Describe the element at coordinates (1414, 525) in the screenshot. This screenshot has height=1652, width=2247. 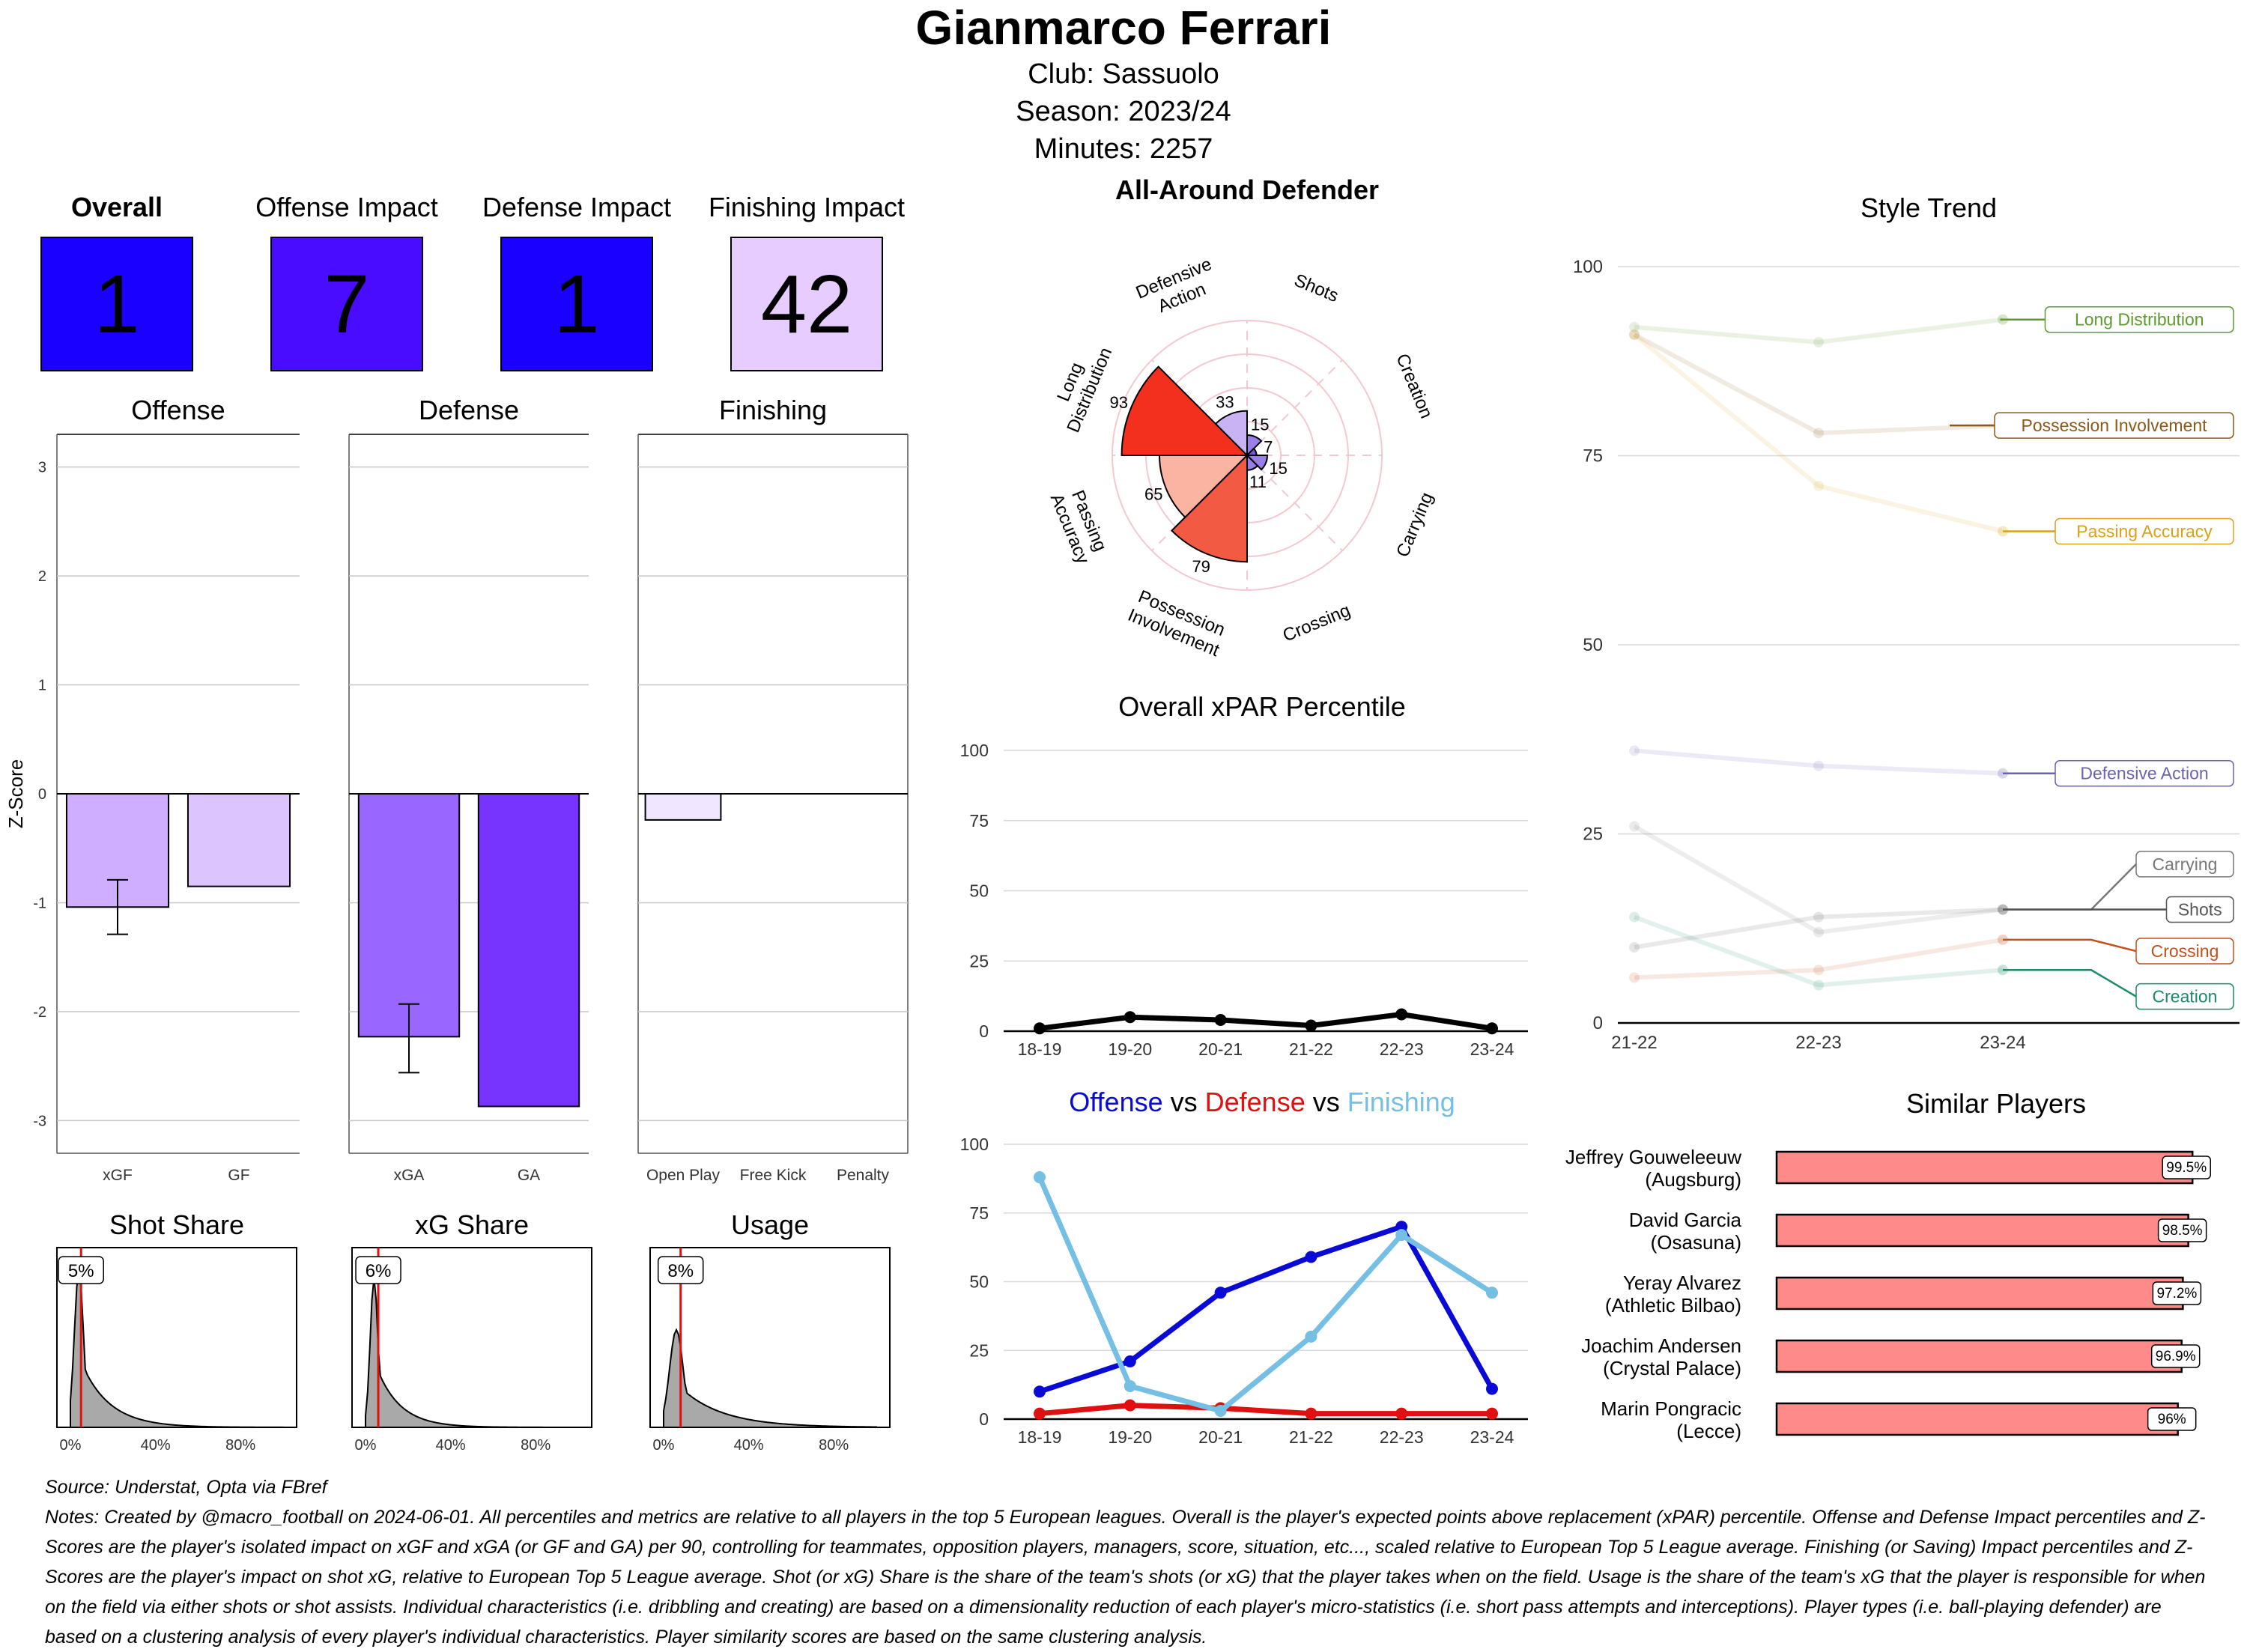
I see `radar-category-label: Carrying` at that location.